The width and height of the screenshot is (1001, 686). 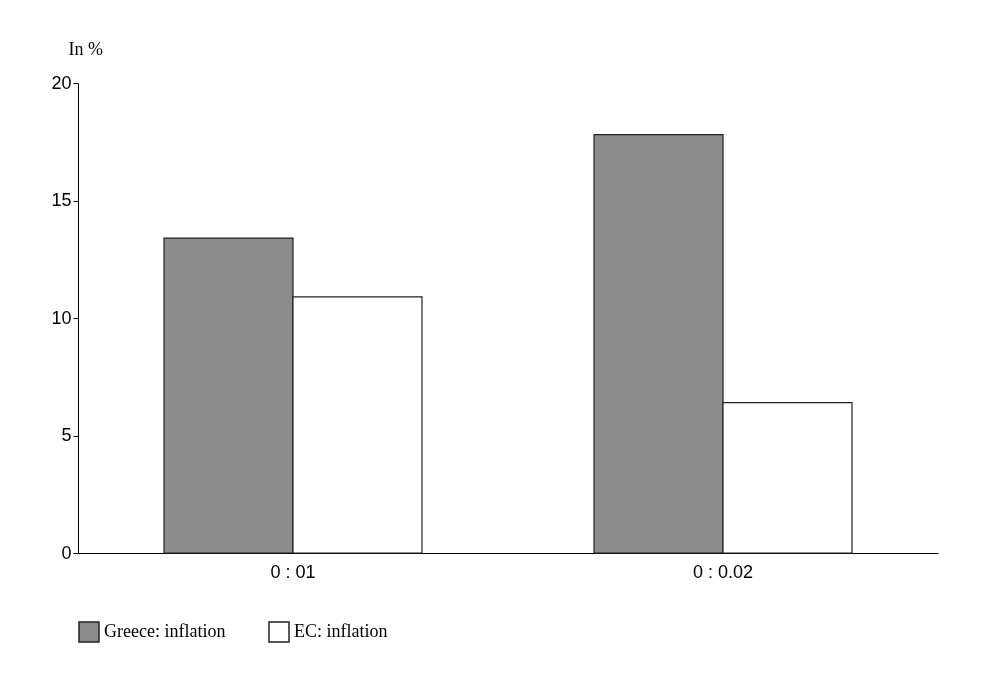 I want to click on x-tick-label: 0 : 01, so click(x=293, y=571).